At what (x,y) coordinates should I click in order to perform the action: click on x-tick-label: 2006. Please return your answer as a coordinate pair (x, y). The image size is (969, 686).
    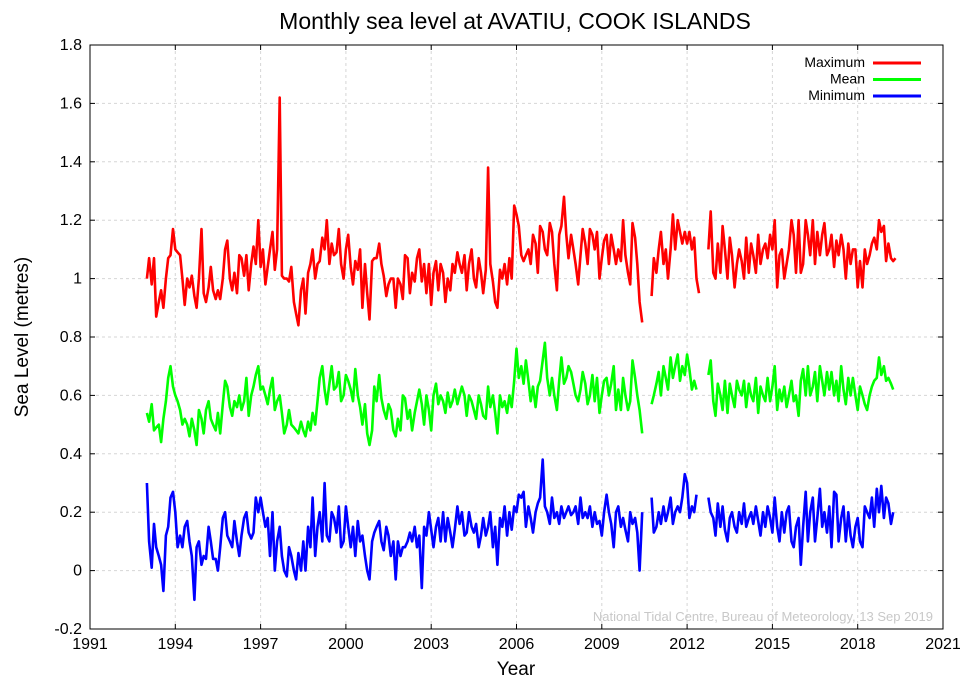
    Looking at the image, I should click on (517, 644).